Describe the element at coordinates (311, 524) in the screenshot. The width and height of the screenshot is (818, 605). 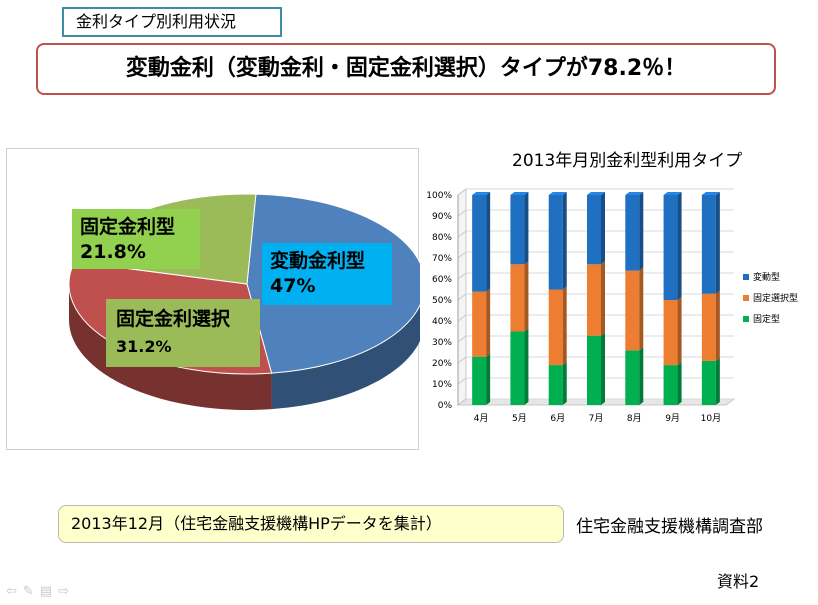
I see `source-footnote: 2013年12月（住宅金融支援機構HPデータを集計）` at that location.